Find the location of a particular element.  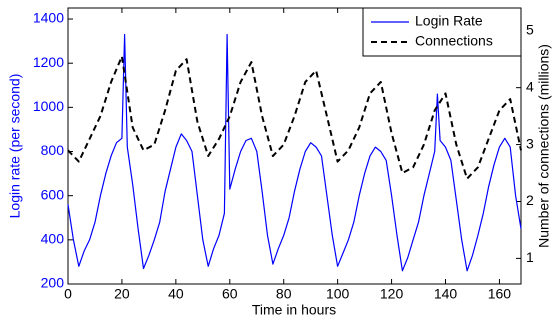

y-tick-label: 1400 is located at coordinates (48, 18).